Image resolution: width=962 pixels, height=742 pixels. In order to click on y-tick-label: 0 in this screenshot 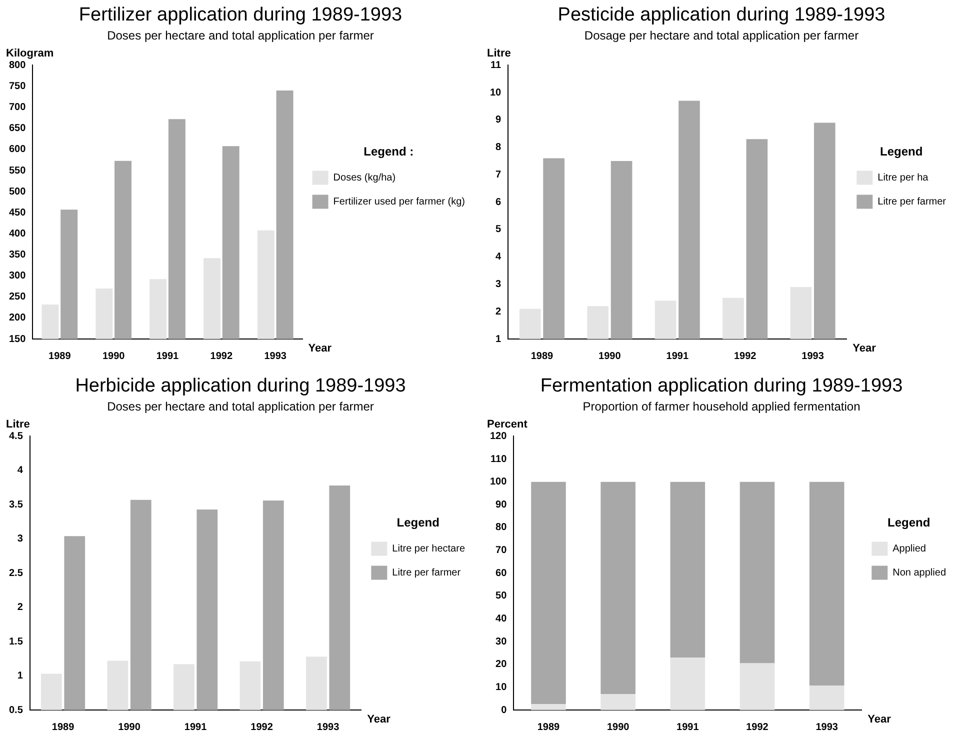, I will do `click(504, 710)`.